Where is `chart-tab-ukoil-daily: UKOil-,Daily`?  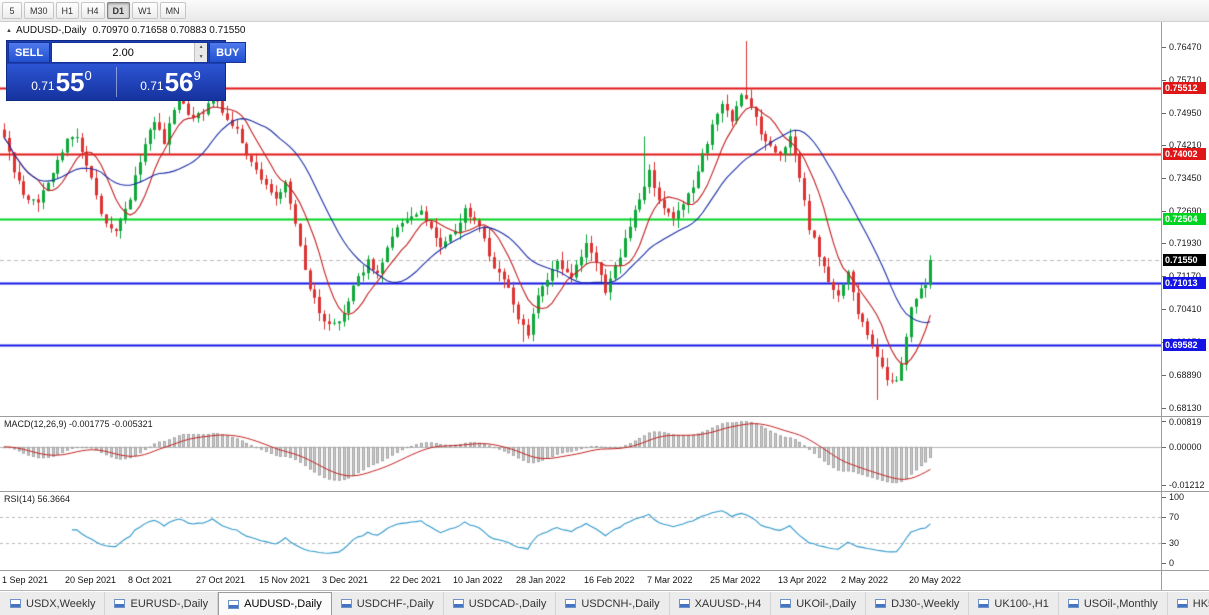 chart-tab-ukoil-daily: UKOil-,Daily is located at coordinates (819, 603).